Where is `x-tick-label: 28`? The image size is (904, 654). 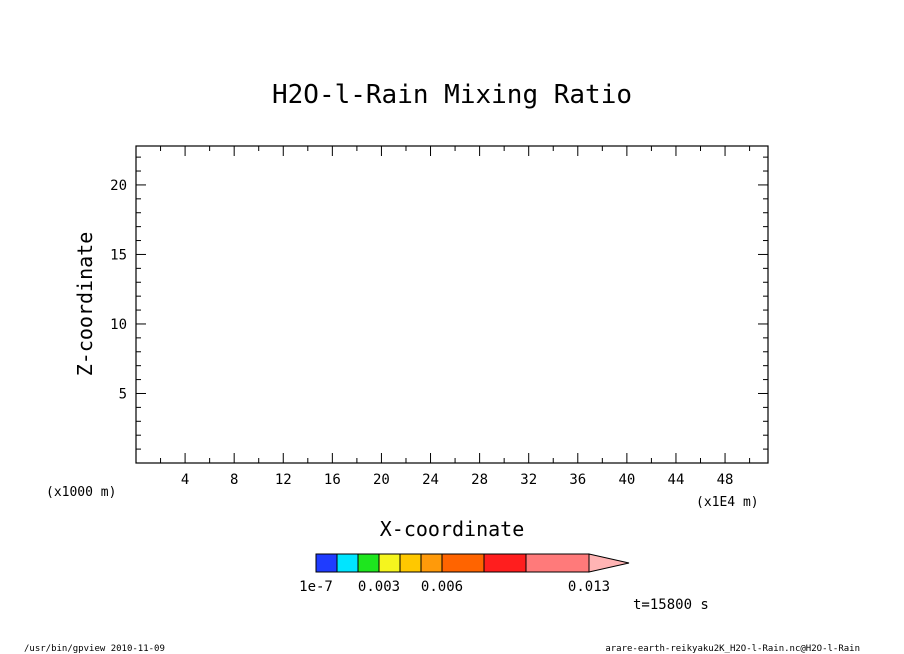
x-tick-label: 28 is located at coordinates (479, 480).